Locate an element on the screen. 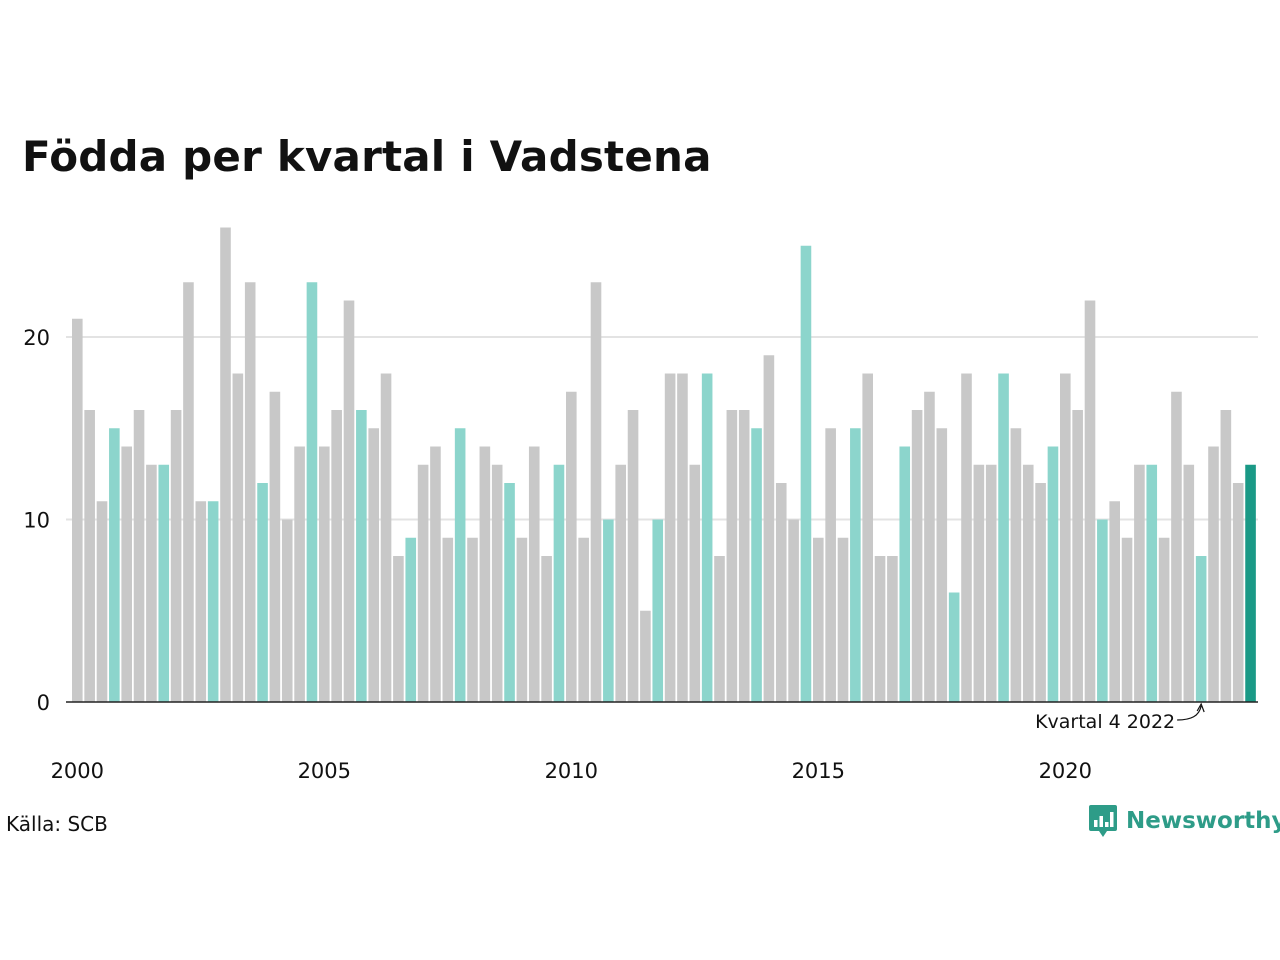 This screenshot has height=960, width=1280. x-tick-label: 2010 is located at coordinates (571, 771).